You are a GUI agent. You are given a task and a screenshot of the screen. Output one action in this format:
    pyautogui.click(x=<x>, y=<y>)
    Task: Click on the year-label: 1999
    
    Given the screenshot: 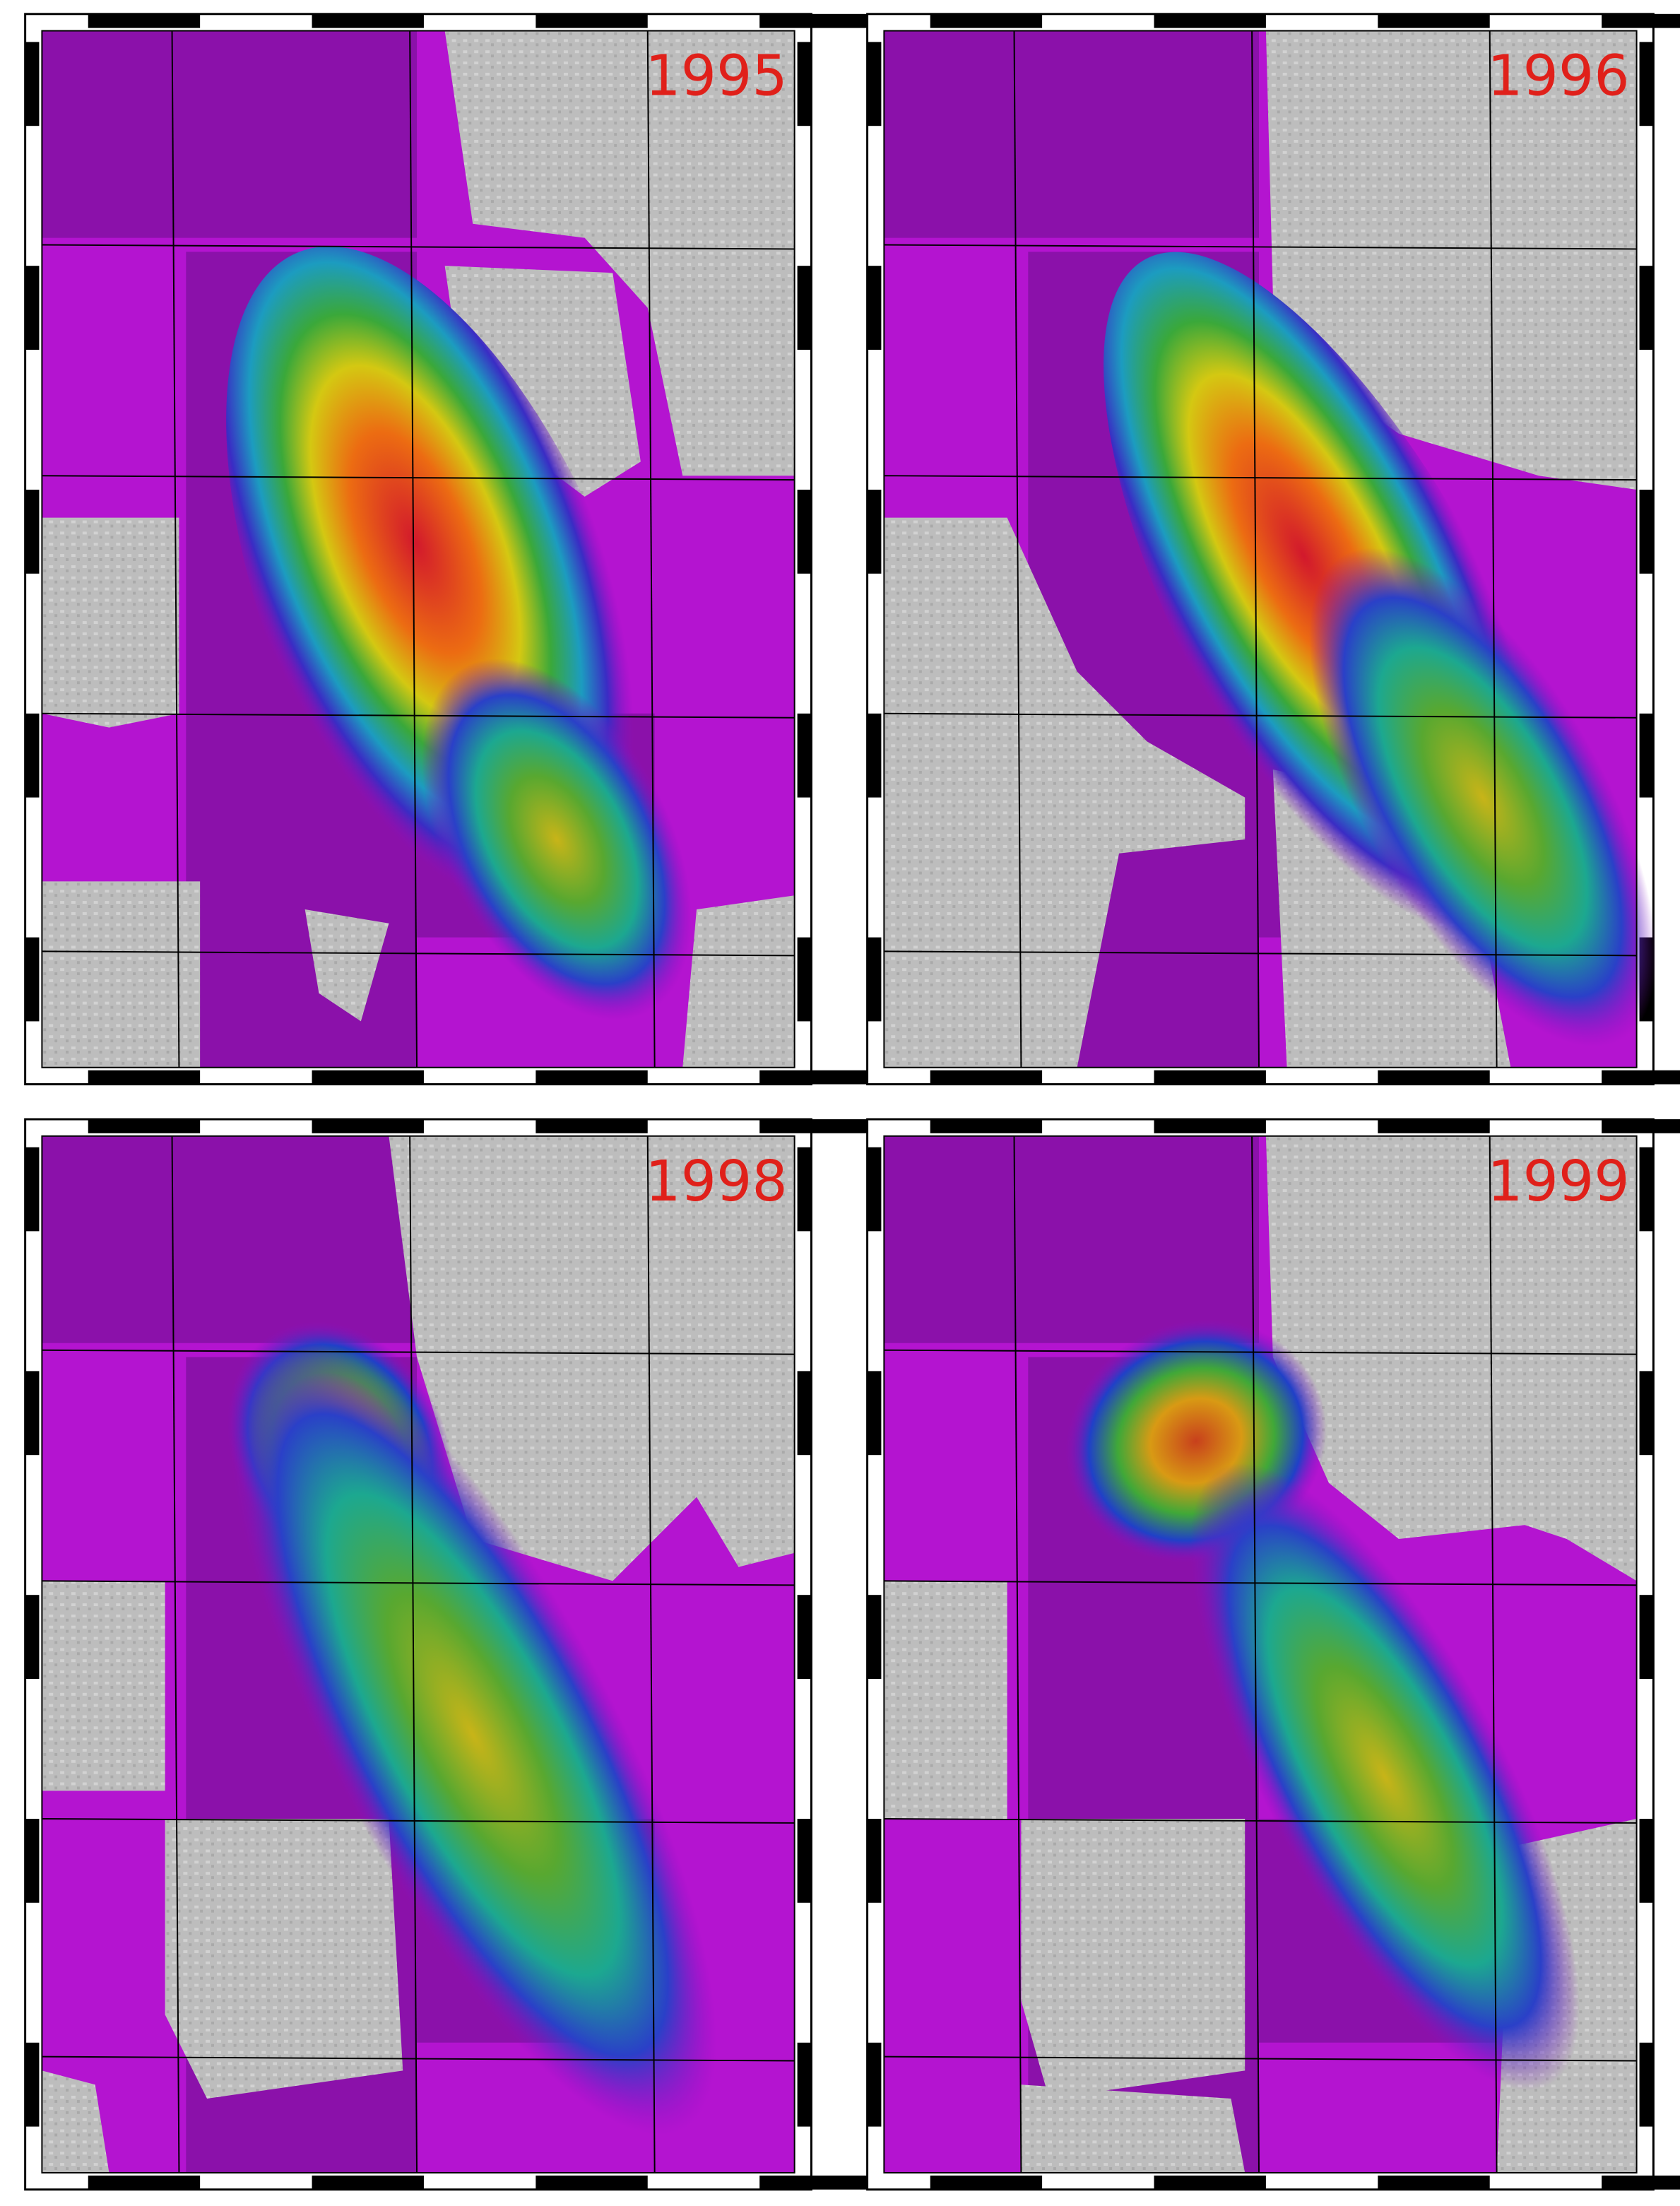 What is the action you would take?
    pyautogui.click(x=1558, y=1181)
    